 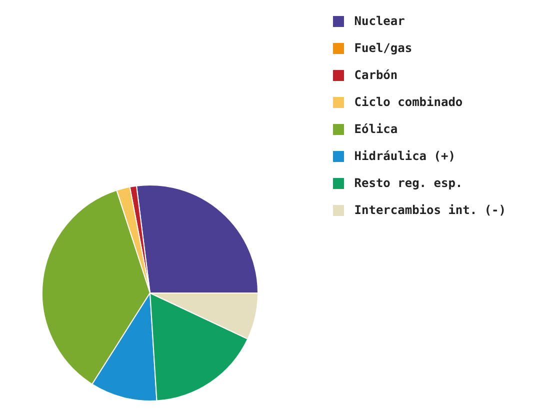 What do you see at coordinates (408, 102) in the screenshot?
I see `legend-label: Ciclo combinado` at bounding box center [408, 102].